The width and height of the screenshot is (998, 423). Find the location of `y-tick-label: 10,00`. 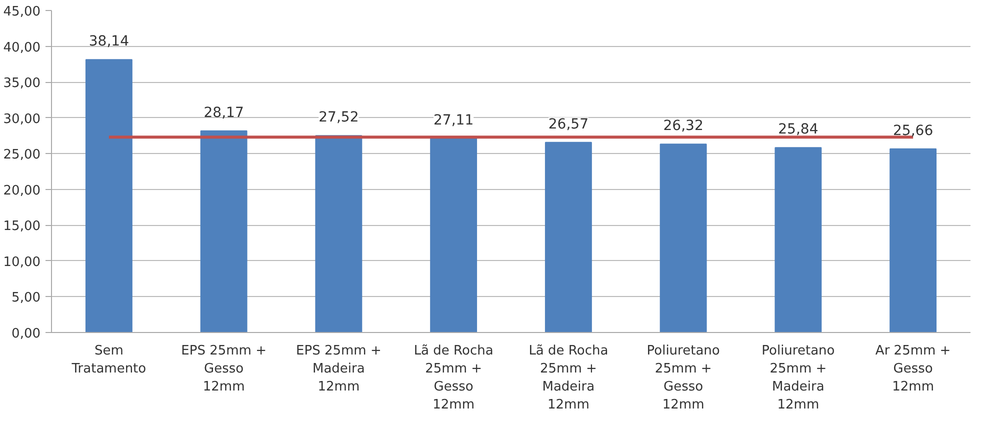

y-tick-label: 10,00 is located at coordinates (21, 262).